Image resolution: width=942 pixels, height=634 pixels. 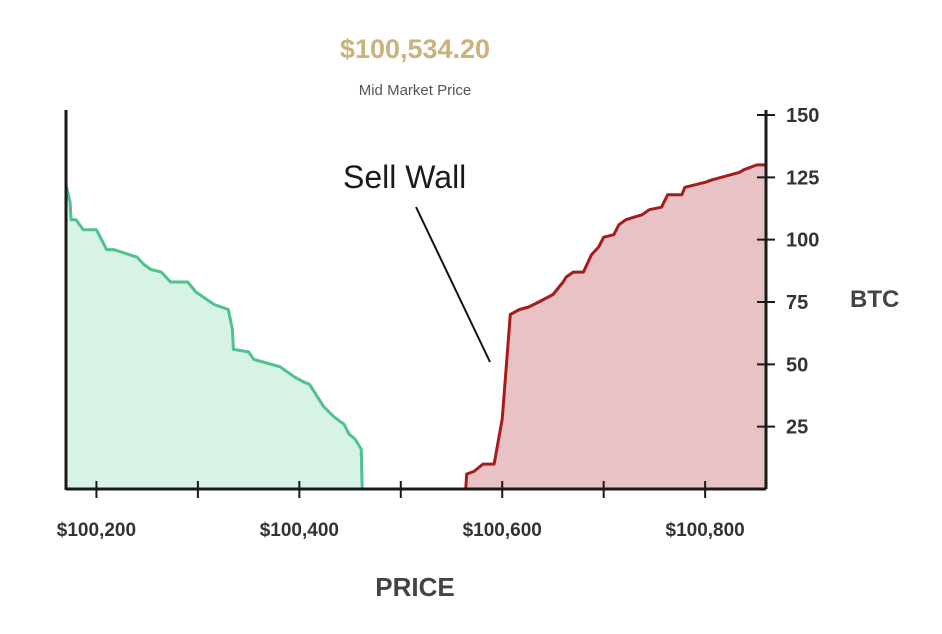 I want to click on x-tick-label: $100,200, so click(x=96, y=530).